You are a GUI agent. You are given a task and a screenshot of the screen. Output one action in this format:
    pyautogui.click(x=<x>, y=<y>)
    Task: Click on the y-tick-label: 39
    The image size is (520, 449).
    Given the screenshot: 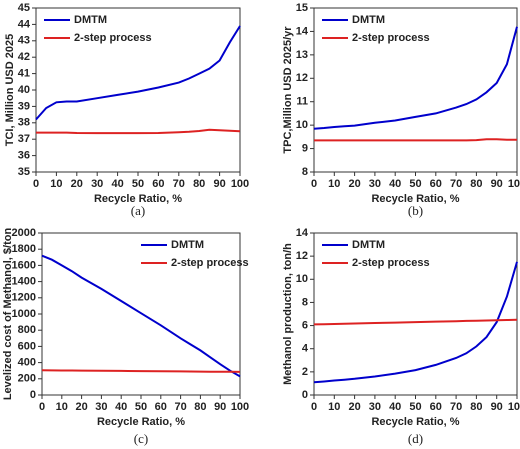 What is the action you would take?
    pyautogui.click(x=24, y=106)
    